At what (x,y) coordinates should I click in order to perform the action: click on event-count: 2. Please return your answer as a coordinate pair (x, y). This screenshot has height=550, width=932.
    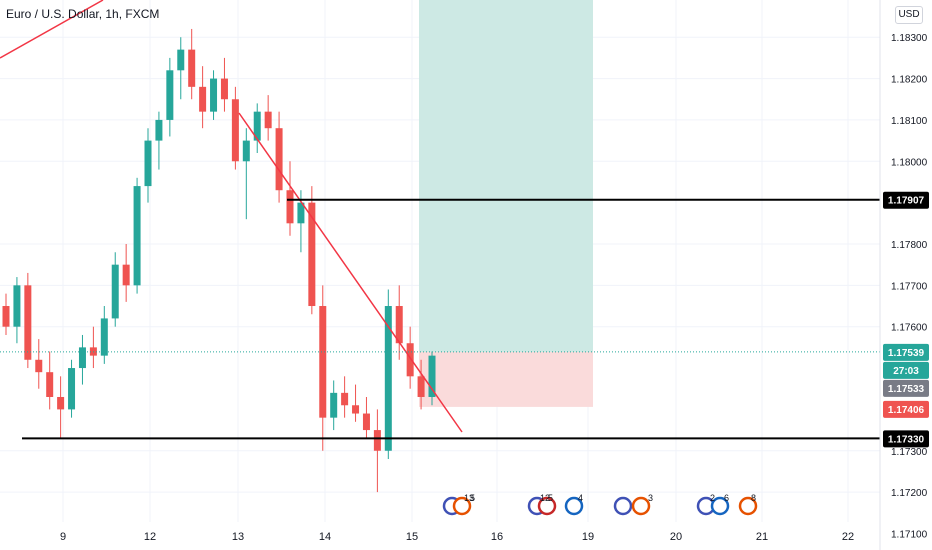
    Looking at the image, I should click on (712, 498).